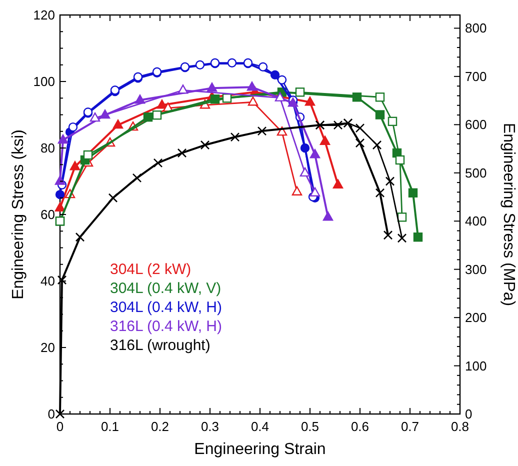 This screenshot has width=518, height=466. What do you see at coordinates (166, 307) in the screenshot?
I see `text: 304L (0.4 kW, H)` at bounding box center [166, 307].